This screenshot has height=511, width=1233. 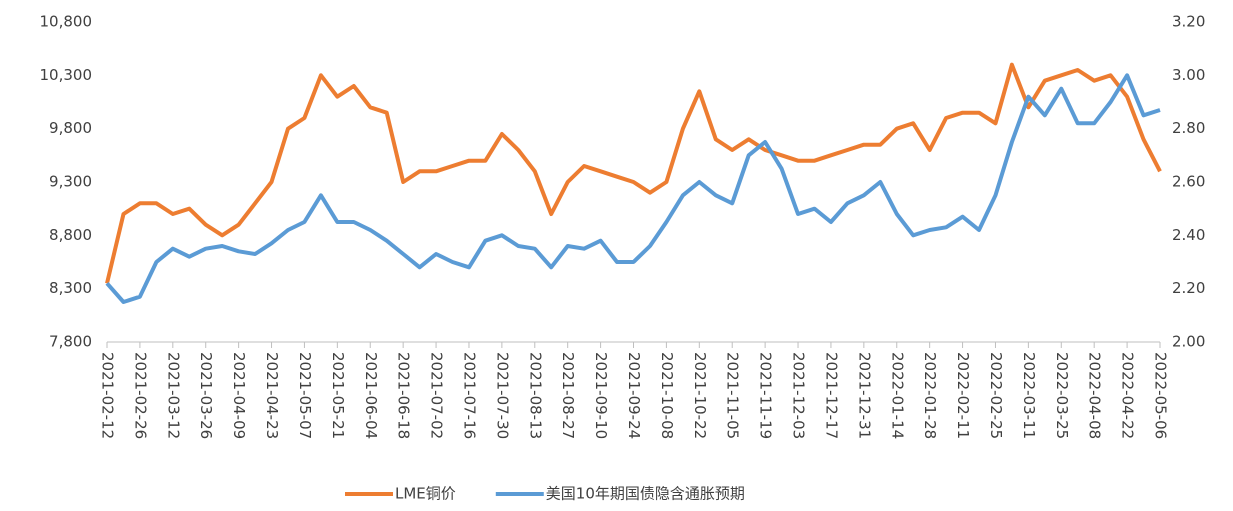 I want to click on x-tick-label: 2021-02-12, so click(x=108, y=395).